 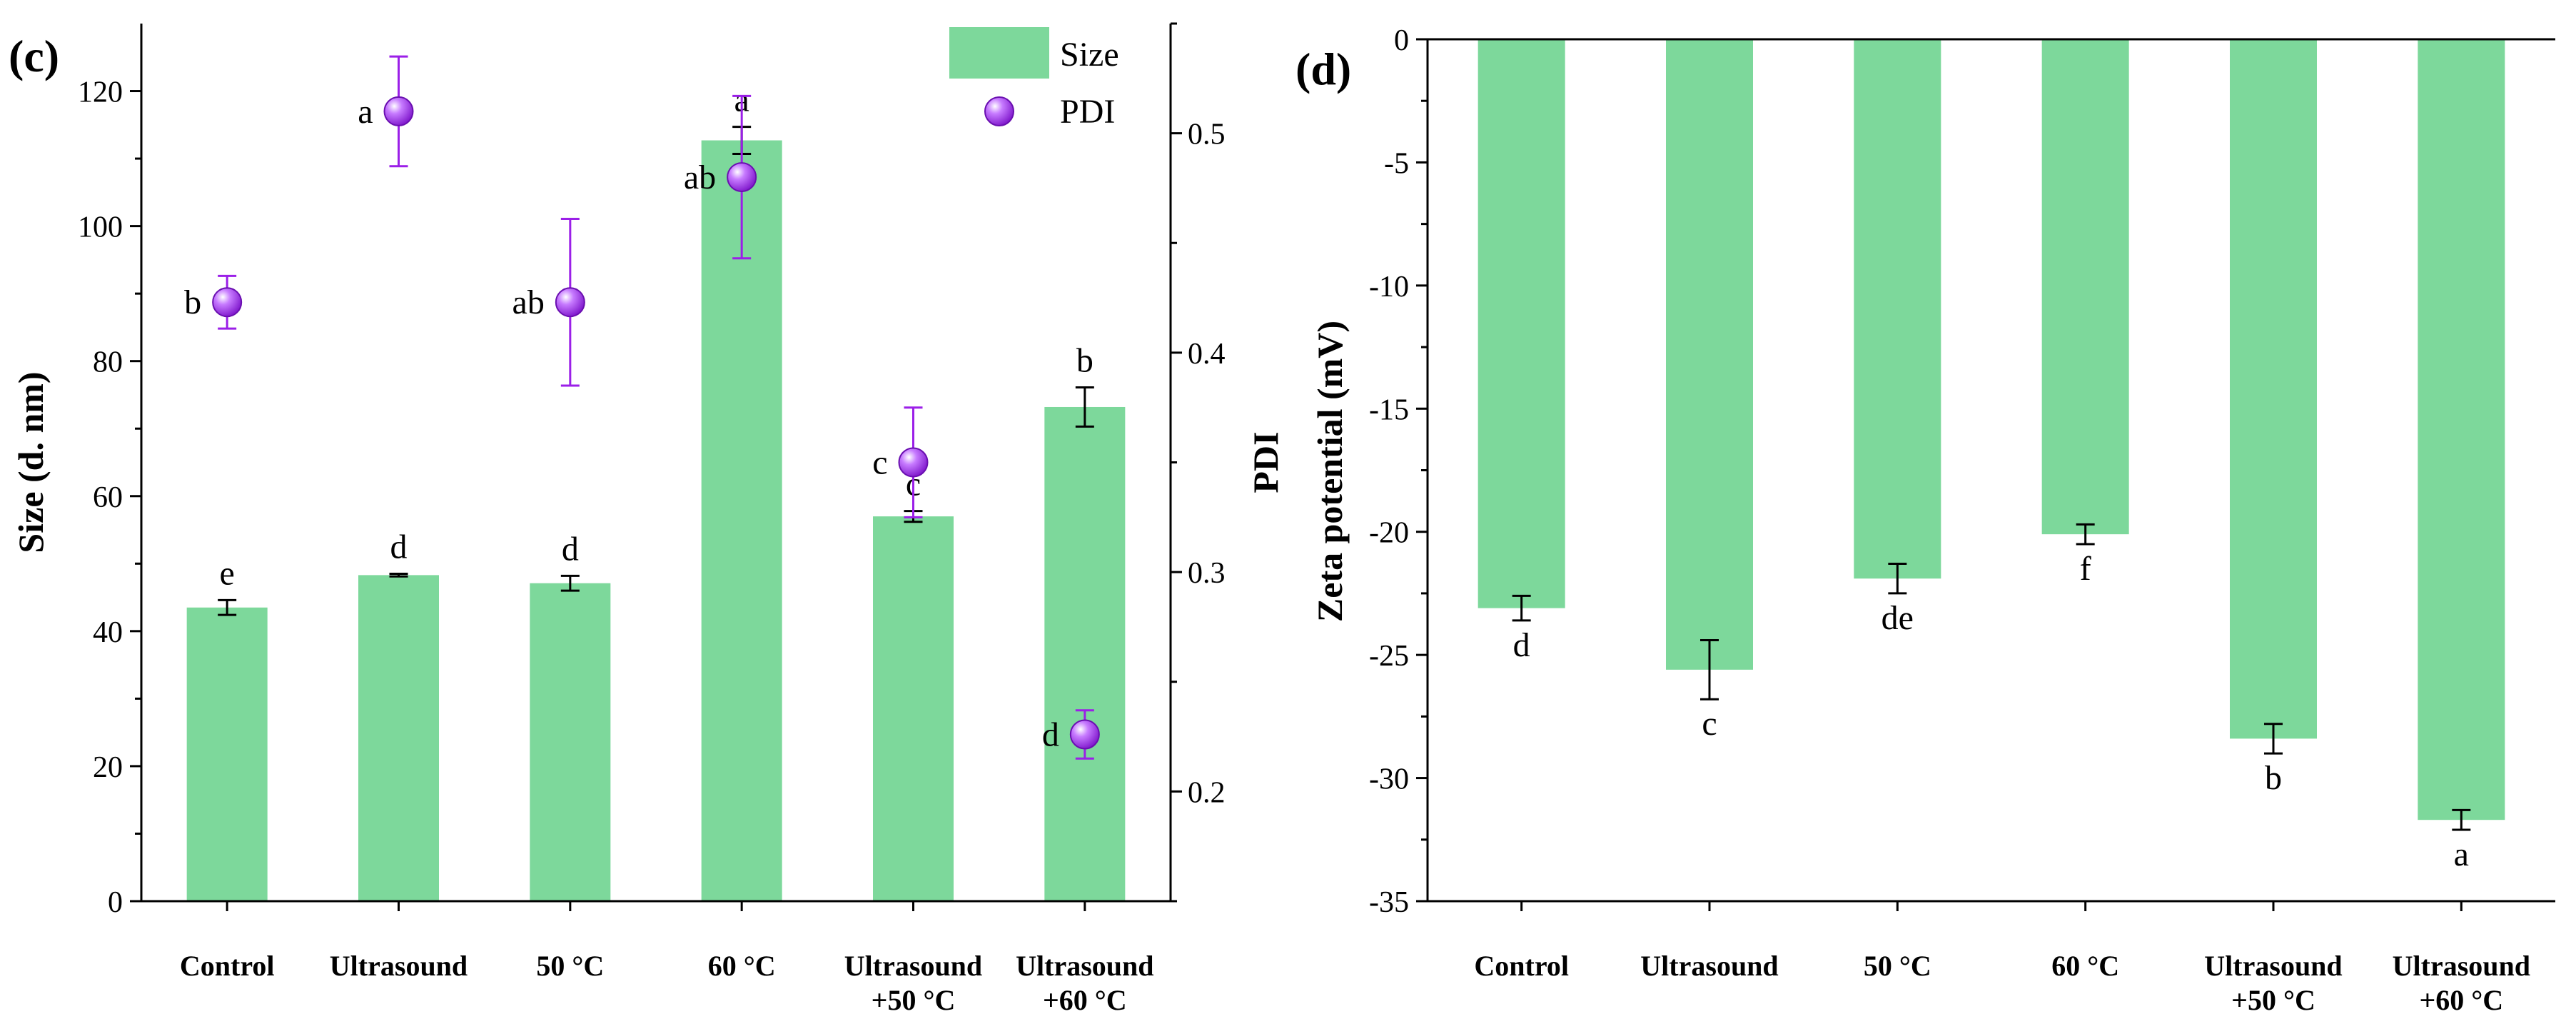 What do you see at coordinates (1207, 792) in the screenshot?
I see `y2-tick-label: 0.2` at bounding box center [1207, 792].